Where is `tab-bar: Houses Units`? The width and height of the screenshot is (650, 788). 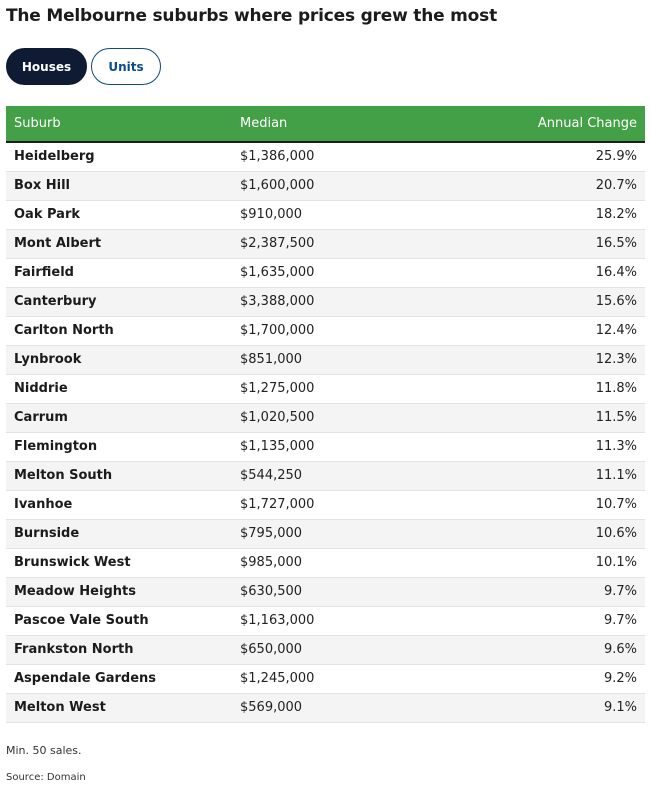 tab-bar: Houses Units is located at coordinates (83, 66).